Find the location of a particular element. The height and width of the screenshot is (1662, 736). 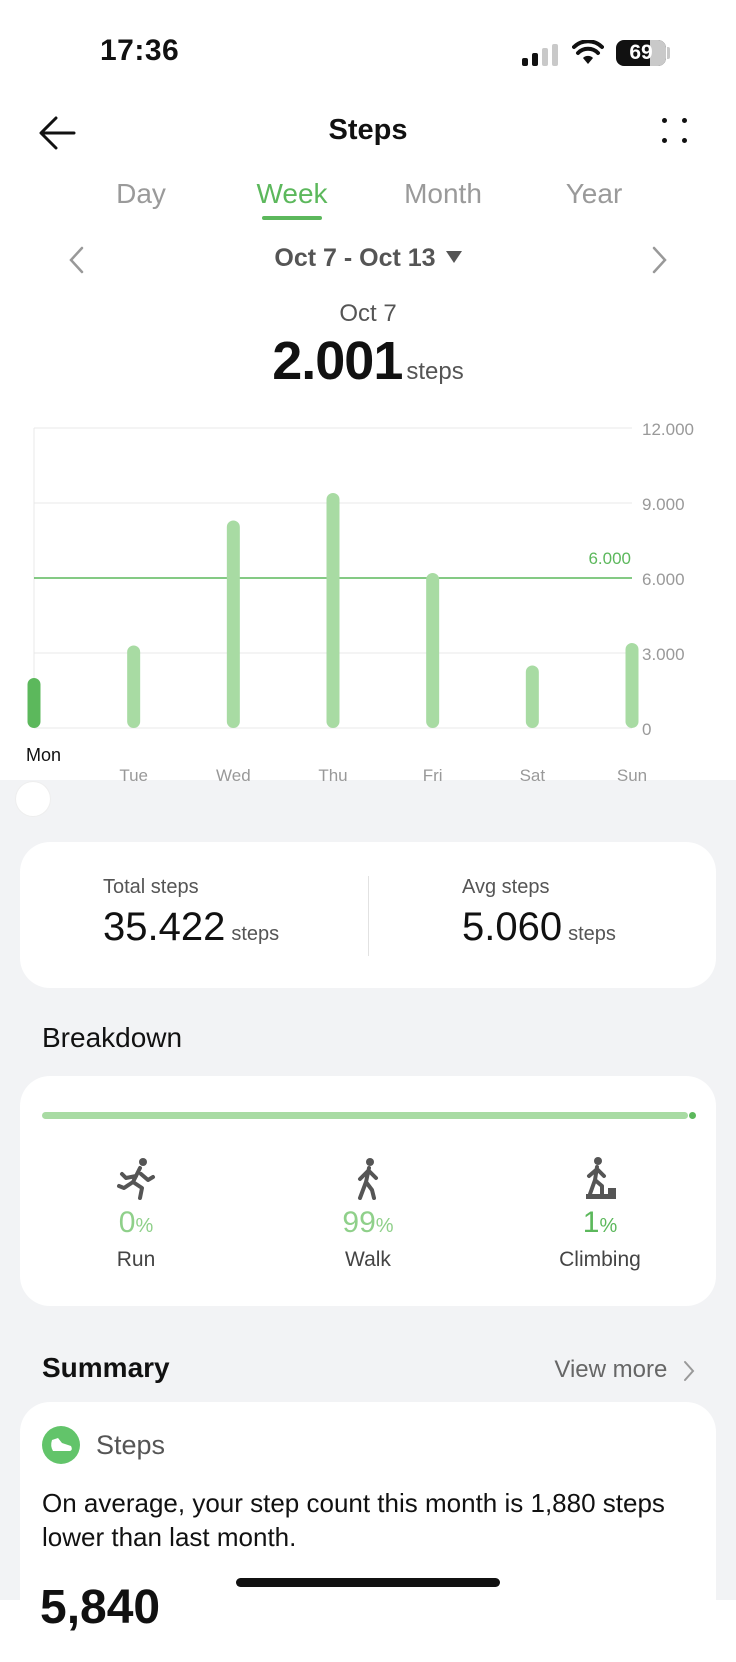

bar-fri is located at coordinates (433, 650).